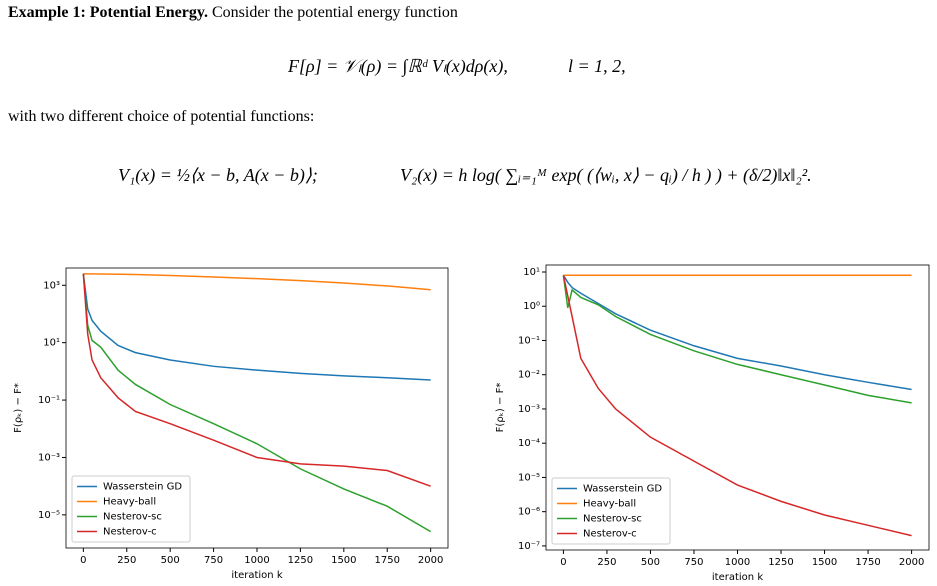 This screenshot has width=937, height=586. Describe the element at coordinates (218, 175) in the screenshot. I see `equation: V₁(x) = ½⟨x − b, A(x − b)⟩;` at that location.